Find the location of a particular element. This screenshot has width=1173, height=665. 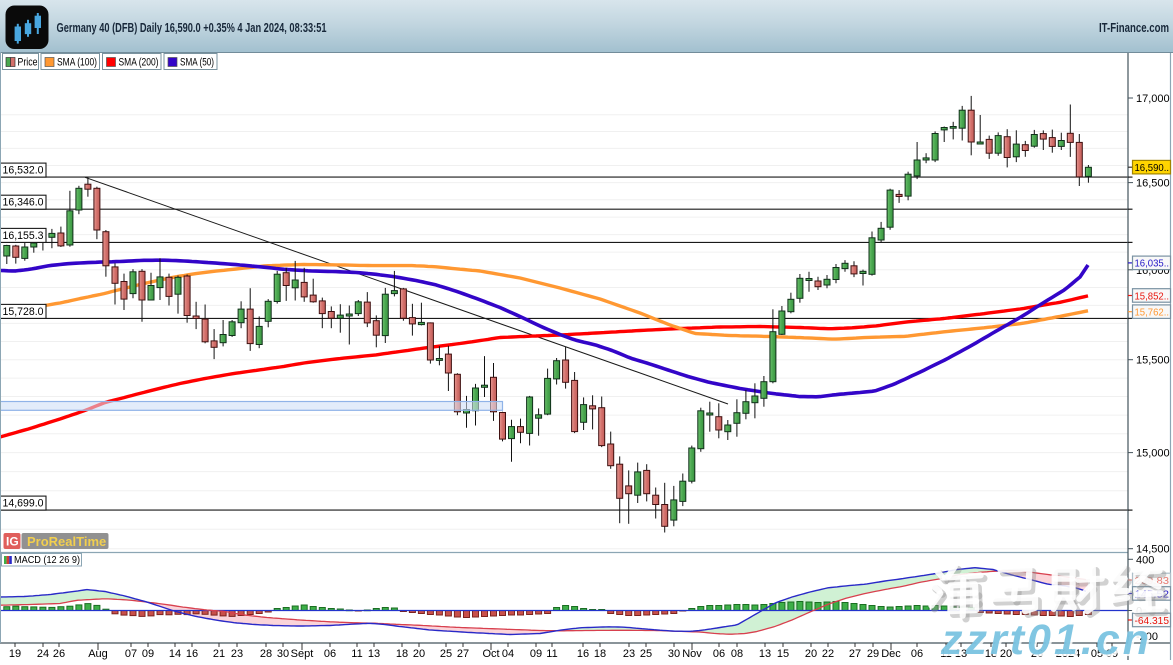

svg-text: 04 is located at coordinates (508, 654).